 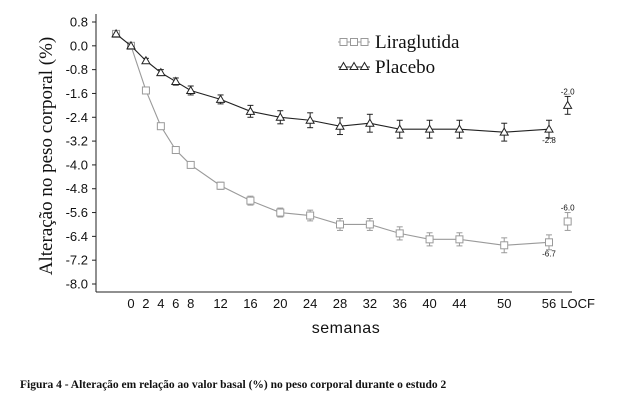 What do you see at coordinates (310, 303) in the screenshot?
I see `x-tick-label: 24` at bounding box center [310, 303].